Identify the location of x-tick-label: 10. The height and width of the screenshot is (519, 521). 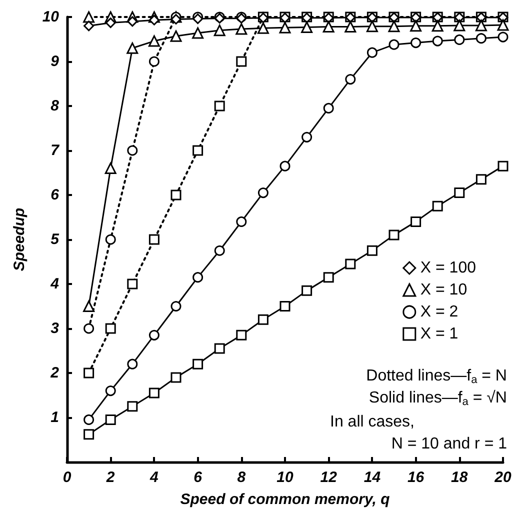
(285, 477).